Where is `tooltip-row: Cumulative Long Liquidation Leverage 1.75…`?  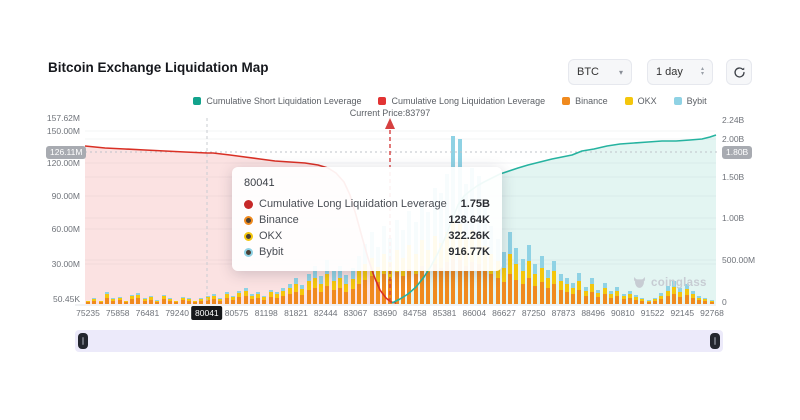
tooltip-row: Cumulative Long Liquidation Leverage 1.75… is located at coordinates (367, 204).